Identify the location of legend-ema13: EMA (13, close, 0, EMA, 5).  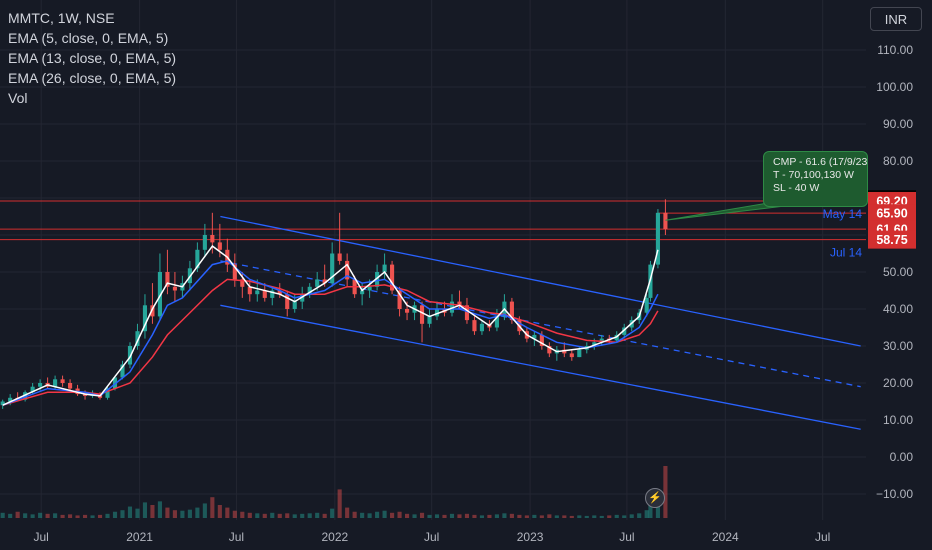
(92, 58).